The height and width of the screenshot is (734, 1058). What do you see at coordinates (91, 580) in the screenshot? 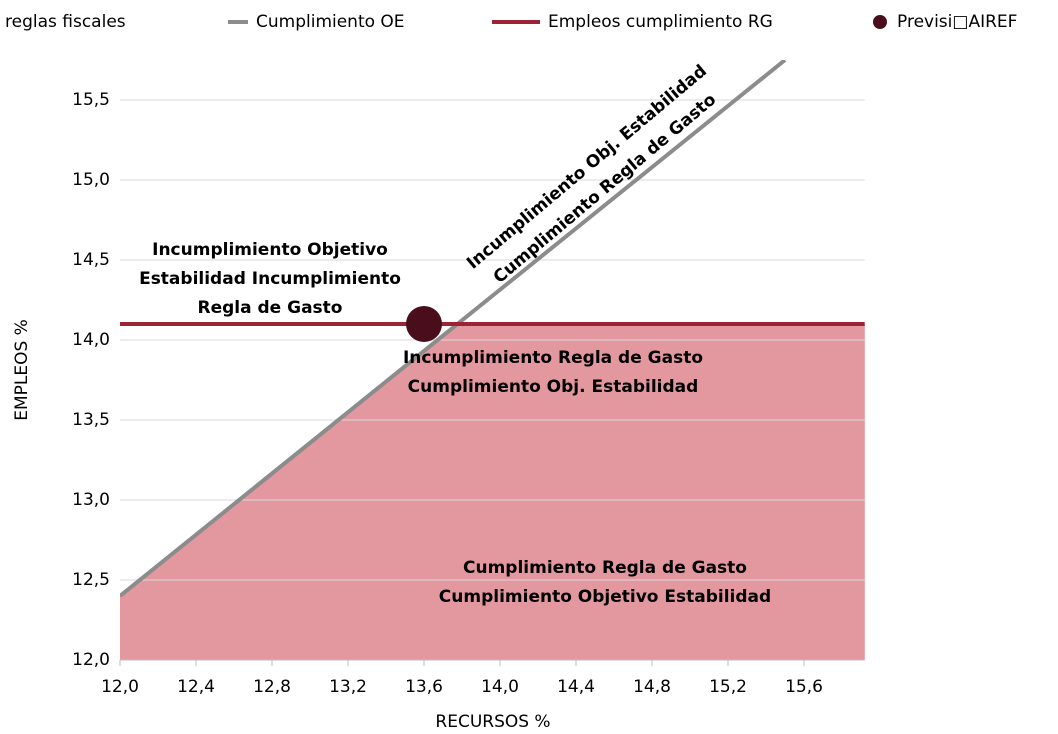
I see `y-tick-label: 12,5` at bounding box center [91, 580].